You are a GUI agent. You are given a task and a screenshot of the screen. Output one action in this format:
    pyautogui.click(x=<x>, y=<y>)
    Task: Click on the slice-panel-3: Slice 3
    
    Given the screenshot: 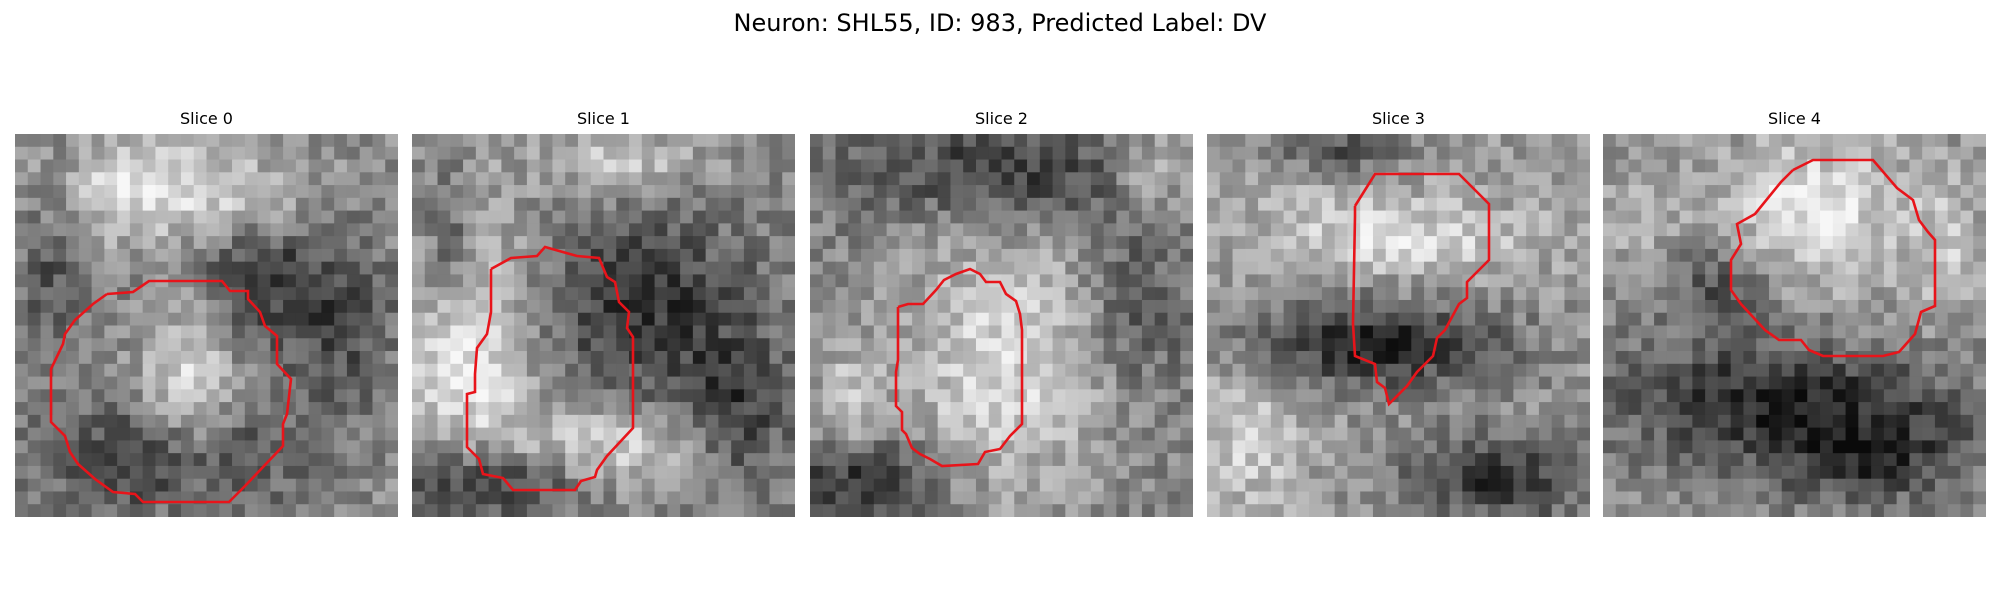 What is the action you would take?
    pyautogui.click(x=1398, y=313)
    